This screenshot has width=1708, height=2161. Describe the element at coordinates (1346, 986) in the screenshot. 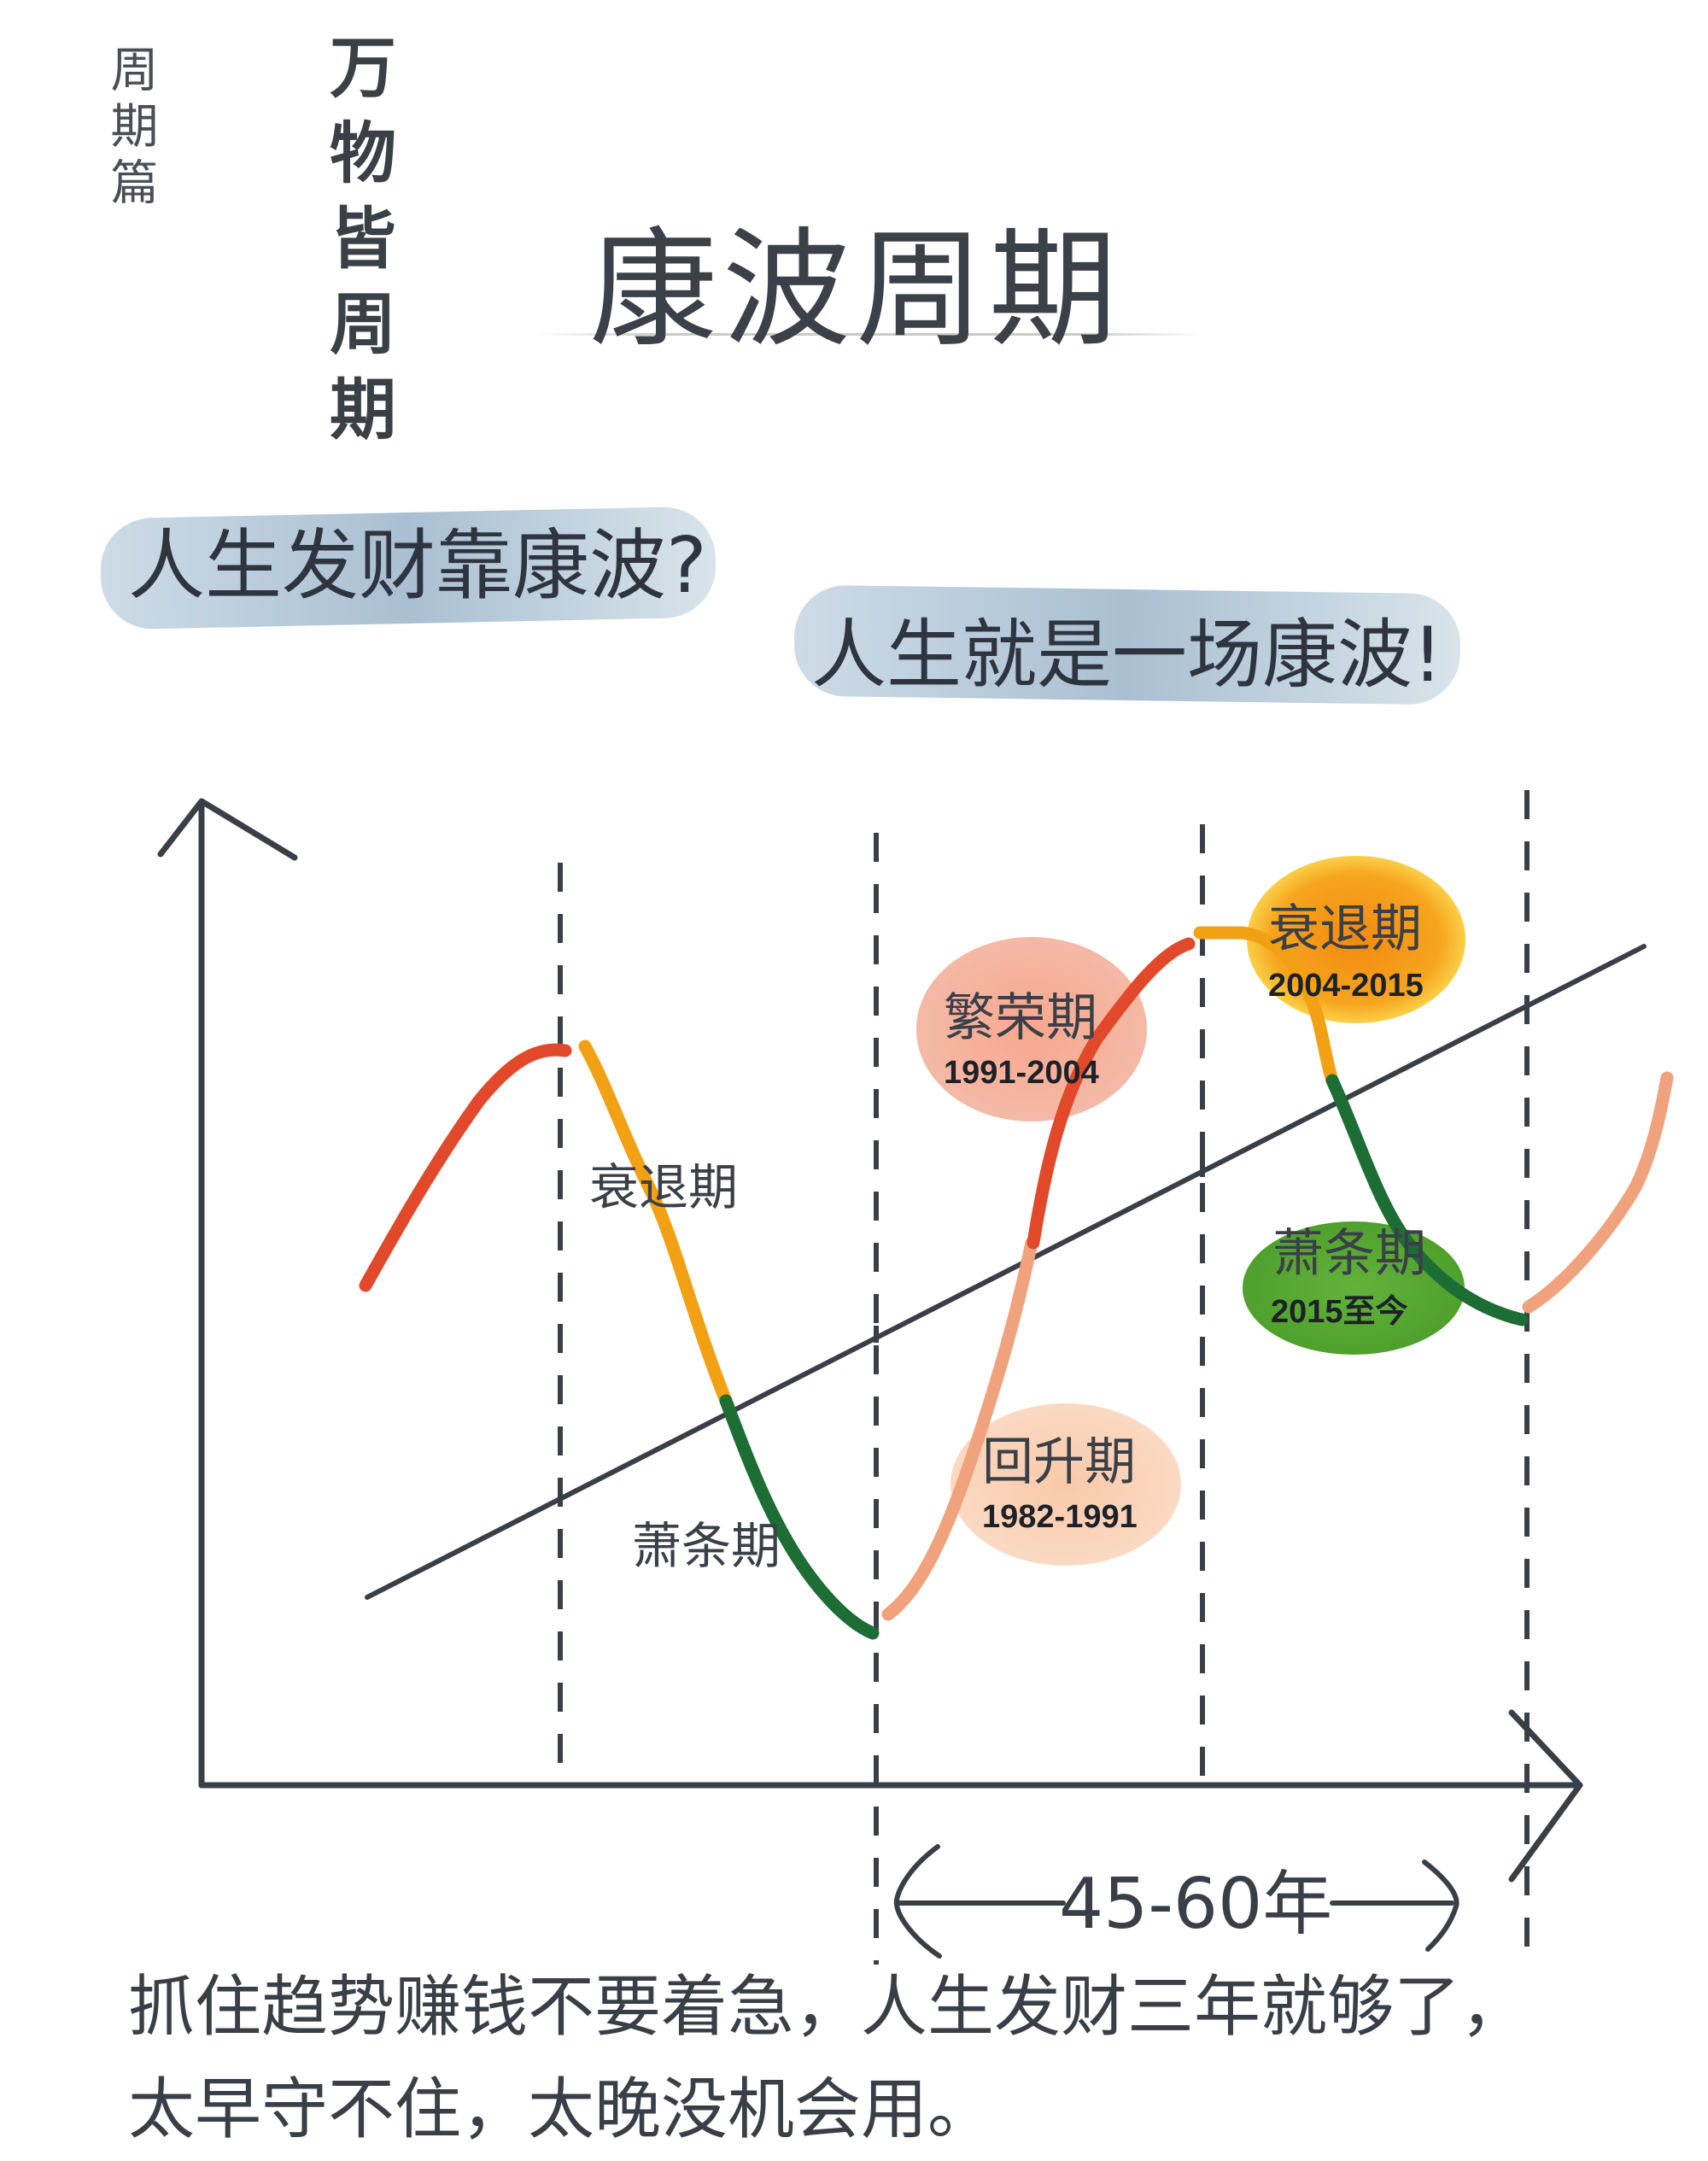

I see `label-recession-years: 2004-2015` at that location.